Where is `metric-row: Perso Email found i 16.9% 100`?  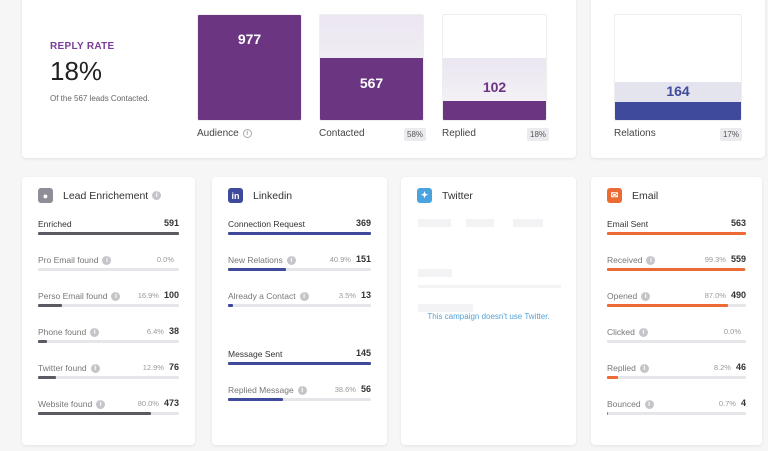
metric-row: Perso Email found i 16.9% 100 is located at coordinates (108, 305).